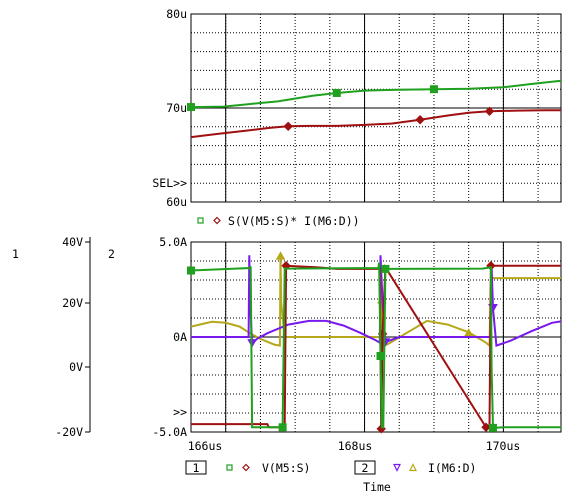 The height and width of the screenshot is (497, 563). I want to click on legend-group2-box, so click(365, 467).